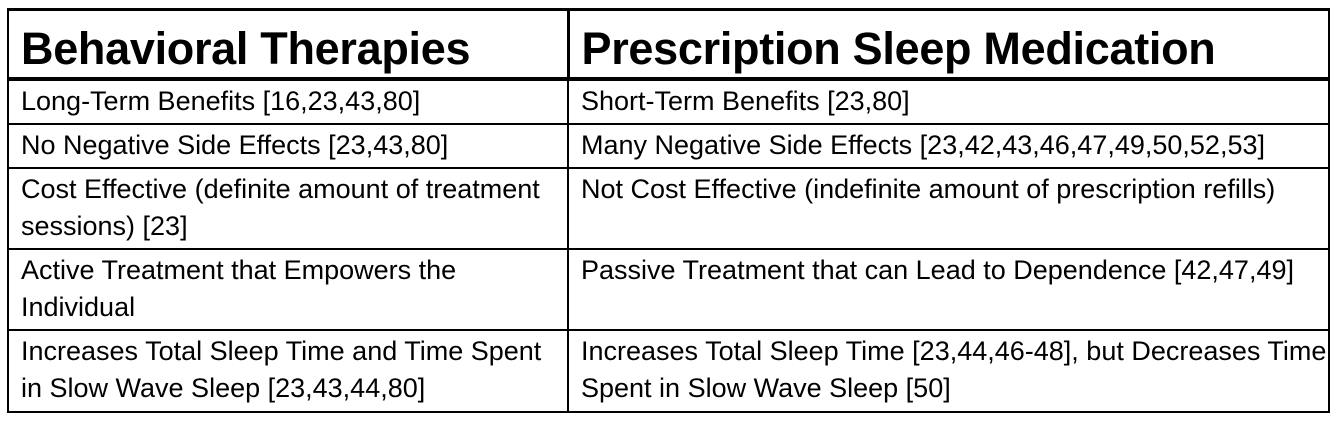 The image size is (1336, 421). Describe the element at coordinates (948, 101) in the screenshot. I see `medication-cell: Short-Term Benefits [23,80]` at that location.